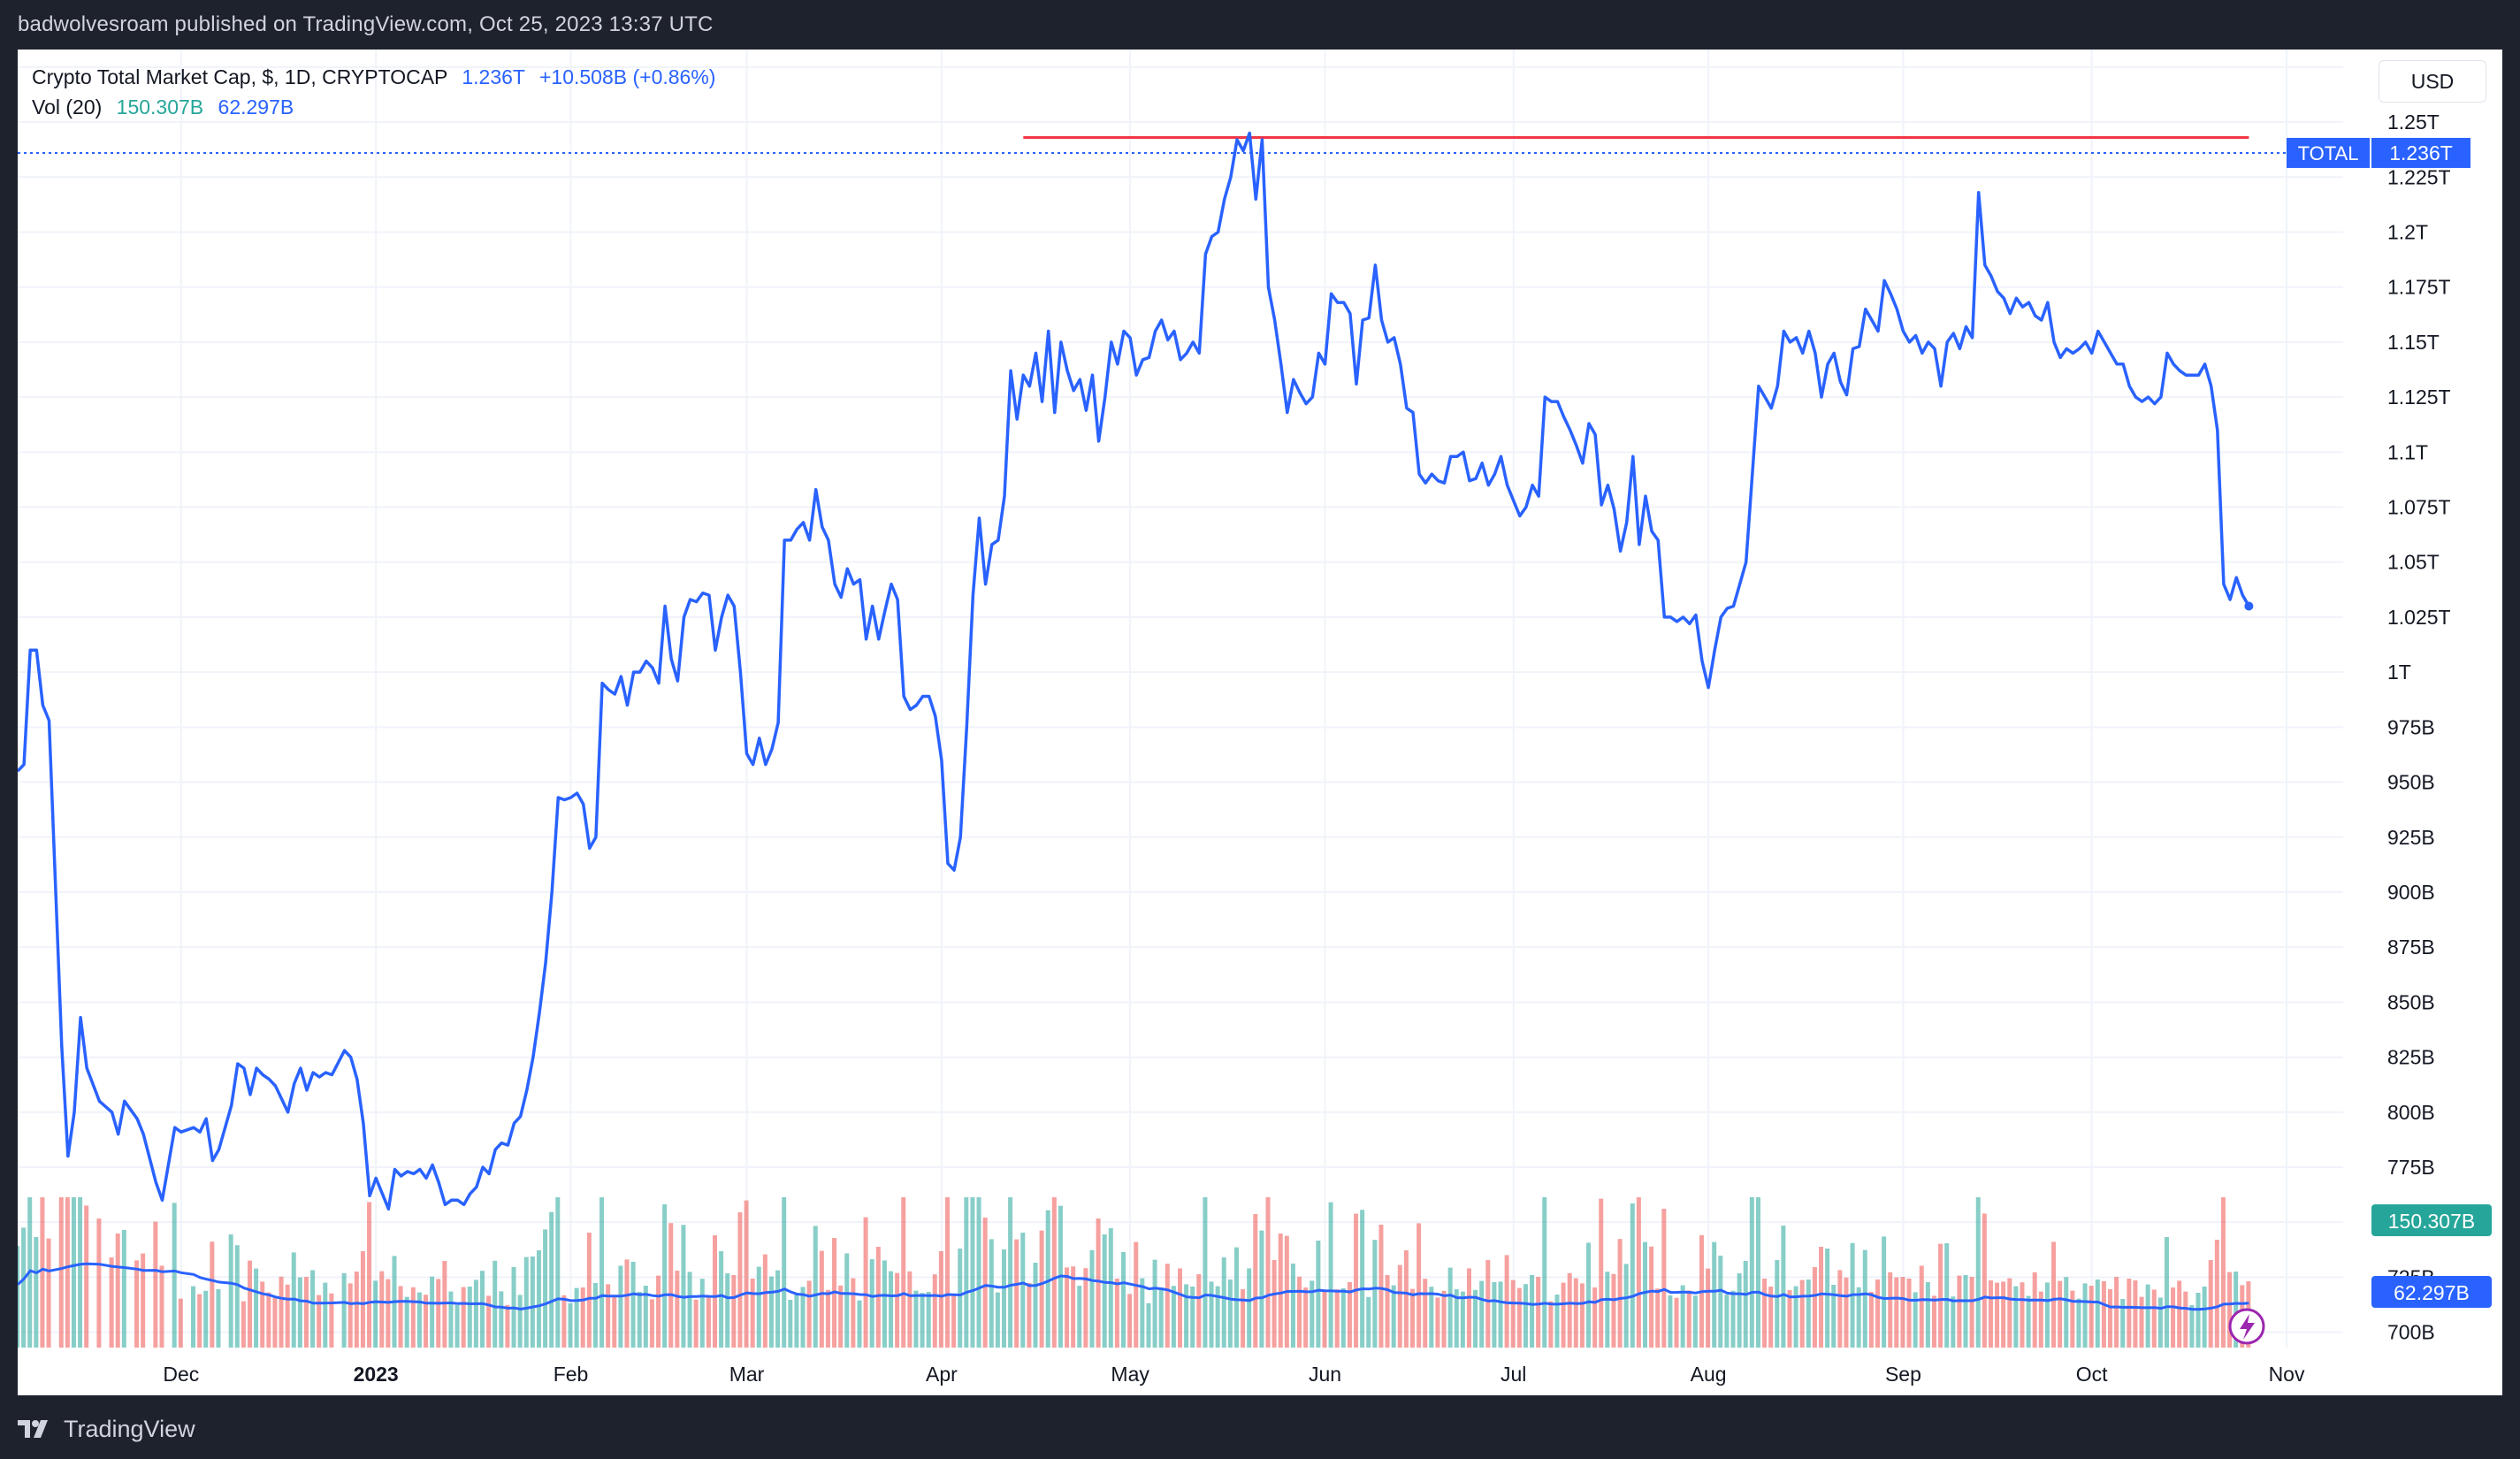  What do you see at coordinates (747, 1374) in the screenshot?
I see `x-tick-label: Mar` at bounding box center [747, 1374].